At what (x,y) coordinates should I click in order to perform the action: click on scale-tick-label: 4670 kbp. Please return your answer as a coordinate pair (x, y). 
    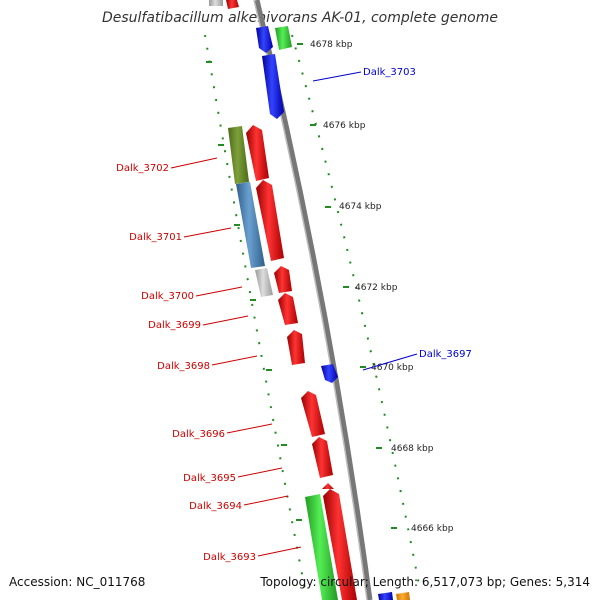
    Looking at the image, I should click on (392, 368).